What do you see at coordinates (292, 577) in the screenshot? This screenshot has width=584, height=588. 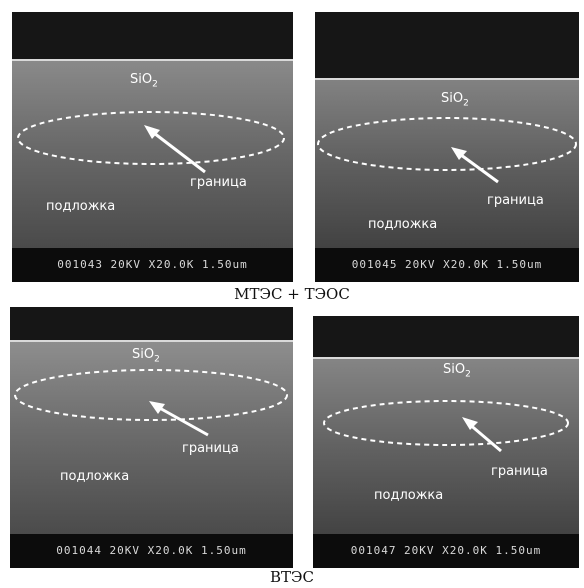 I see `group-caption-vtes: ВТЭС` at bounding box center [292, 577].